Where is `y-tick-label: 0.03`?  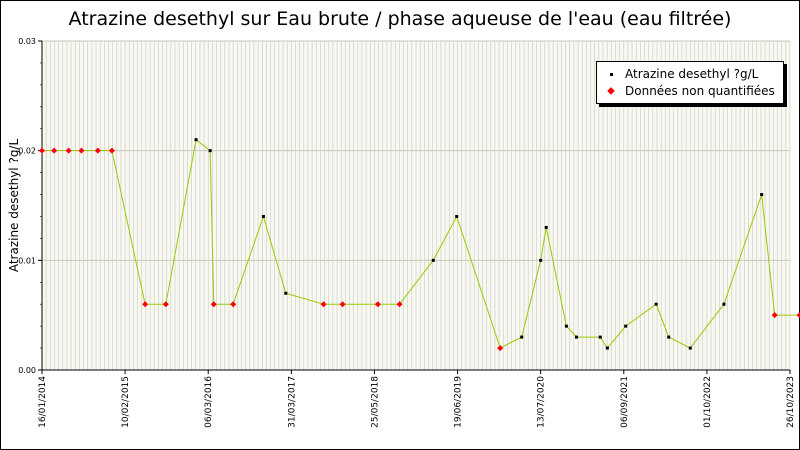
y-tick-label: 0.03 is located at coordinates (27, 41).